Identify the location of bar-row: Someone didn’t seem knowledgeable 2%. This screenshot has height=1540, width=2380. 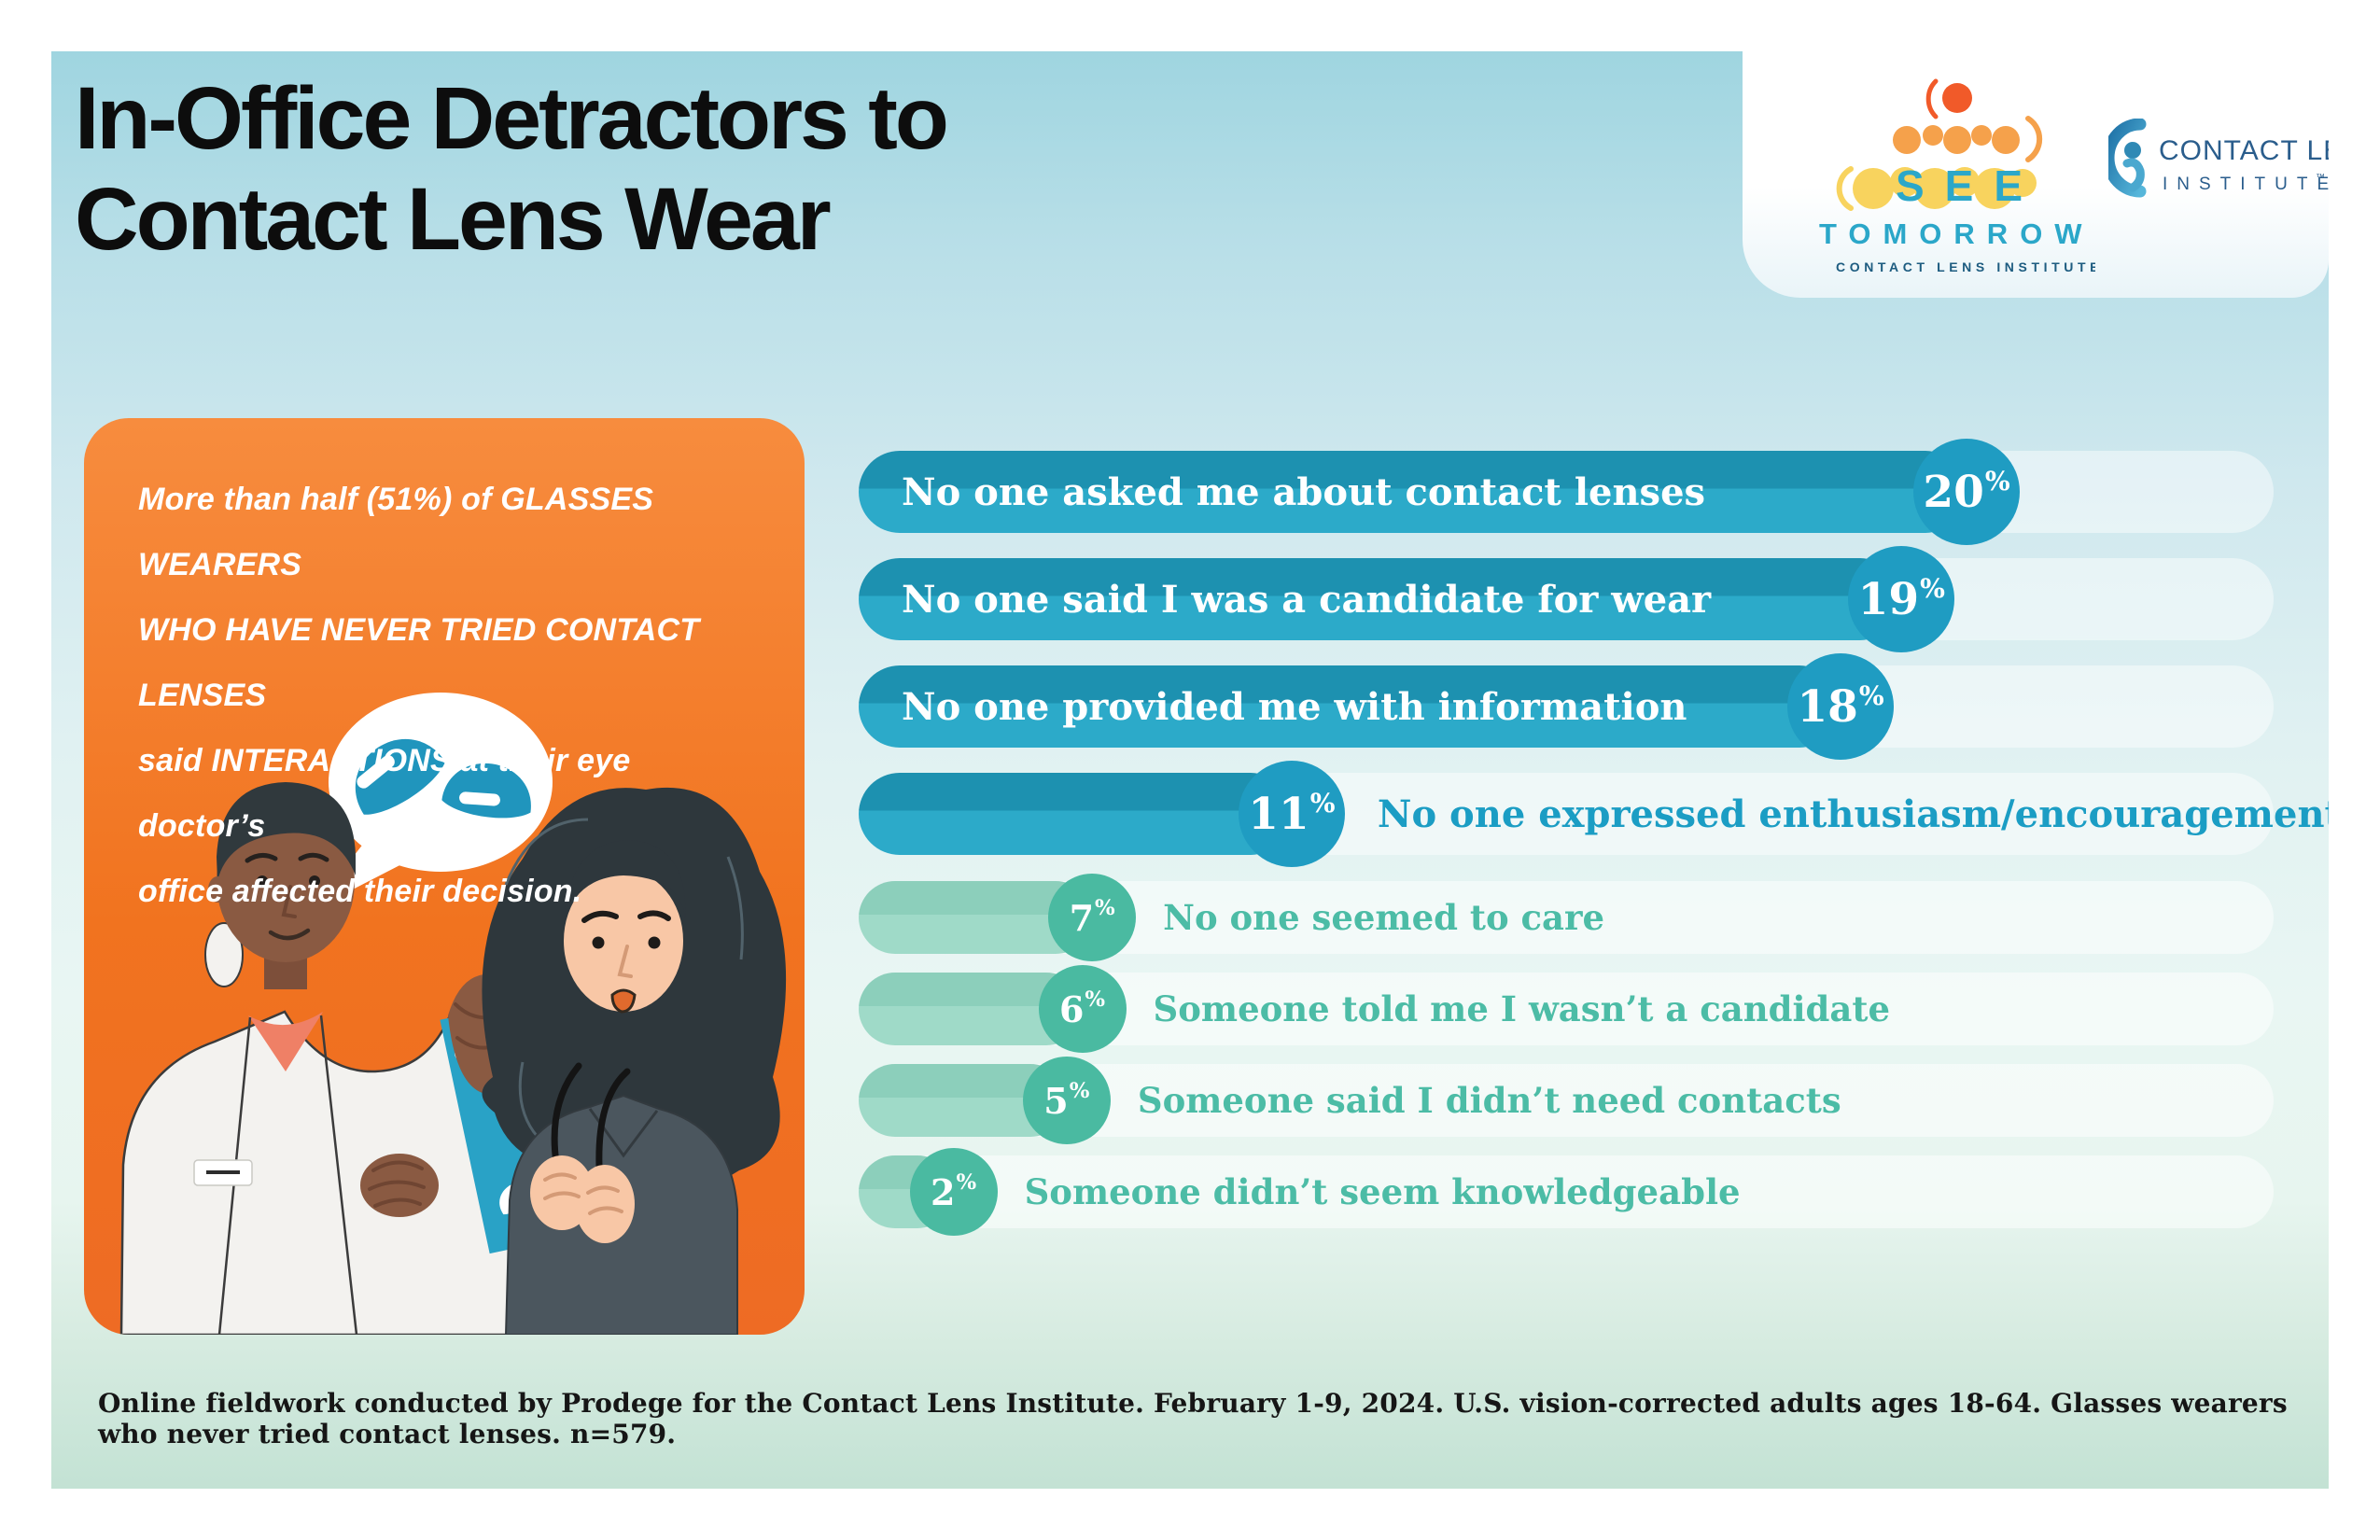
(1566, 1192).